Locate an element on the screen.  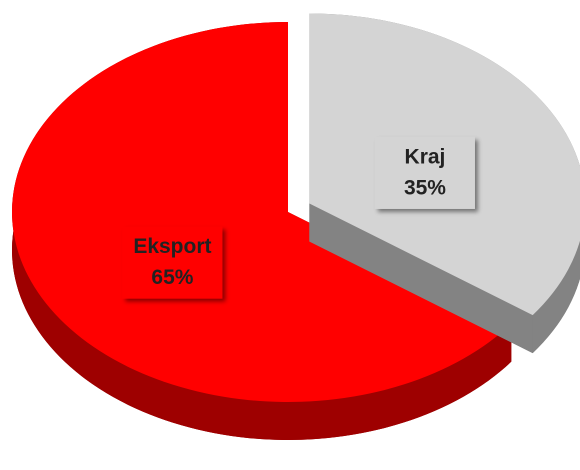
data-label-value: 65% is located at coordinates (172, 277).